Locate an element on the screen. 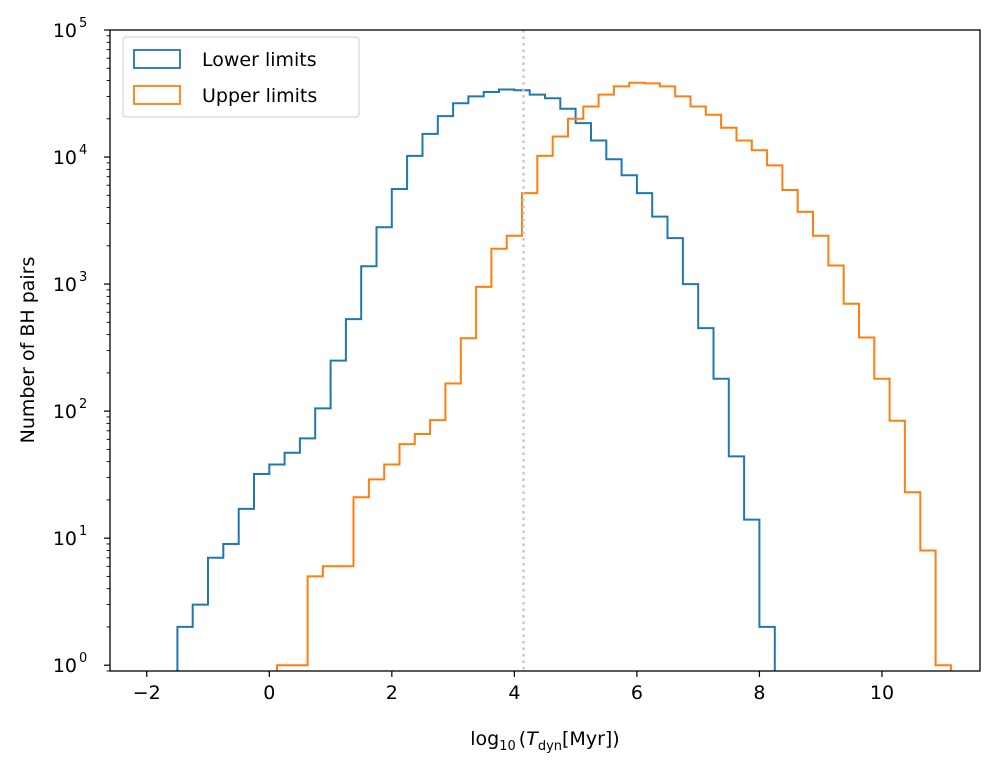 The height and width of the screenshot is (771, 997). x-axis-label-prefix-sub: 10 is located at coordinates (507, 746).